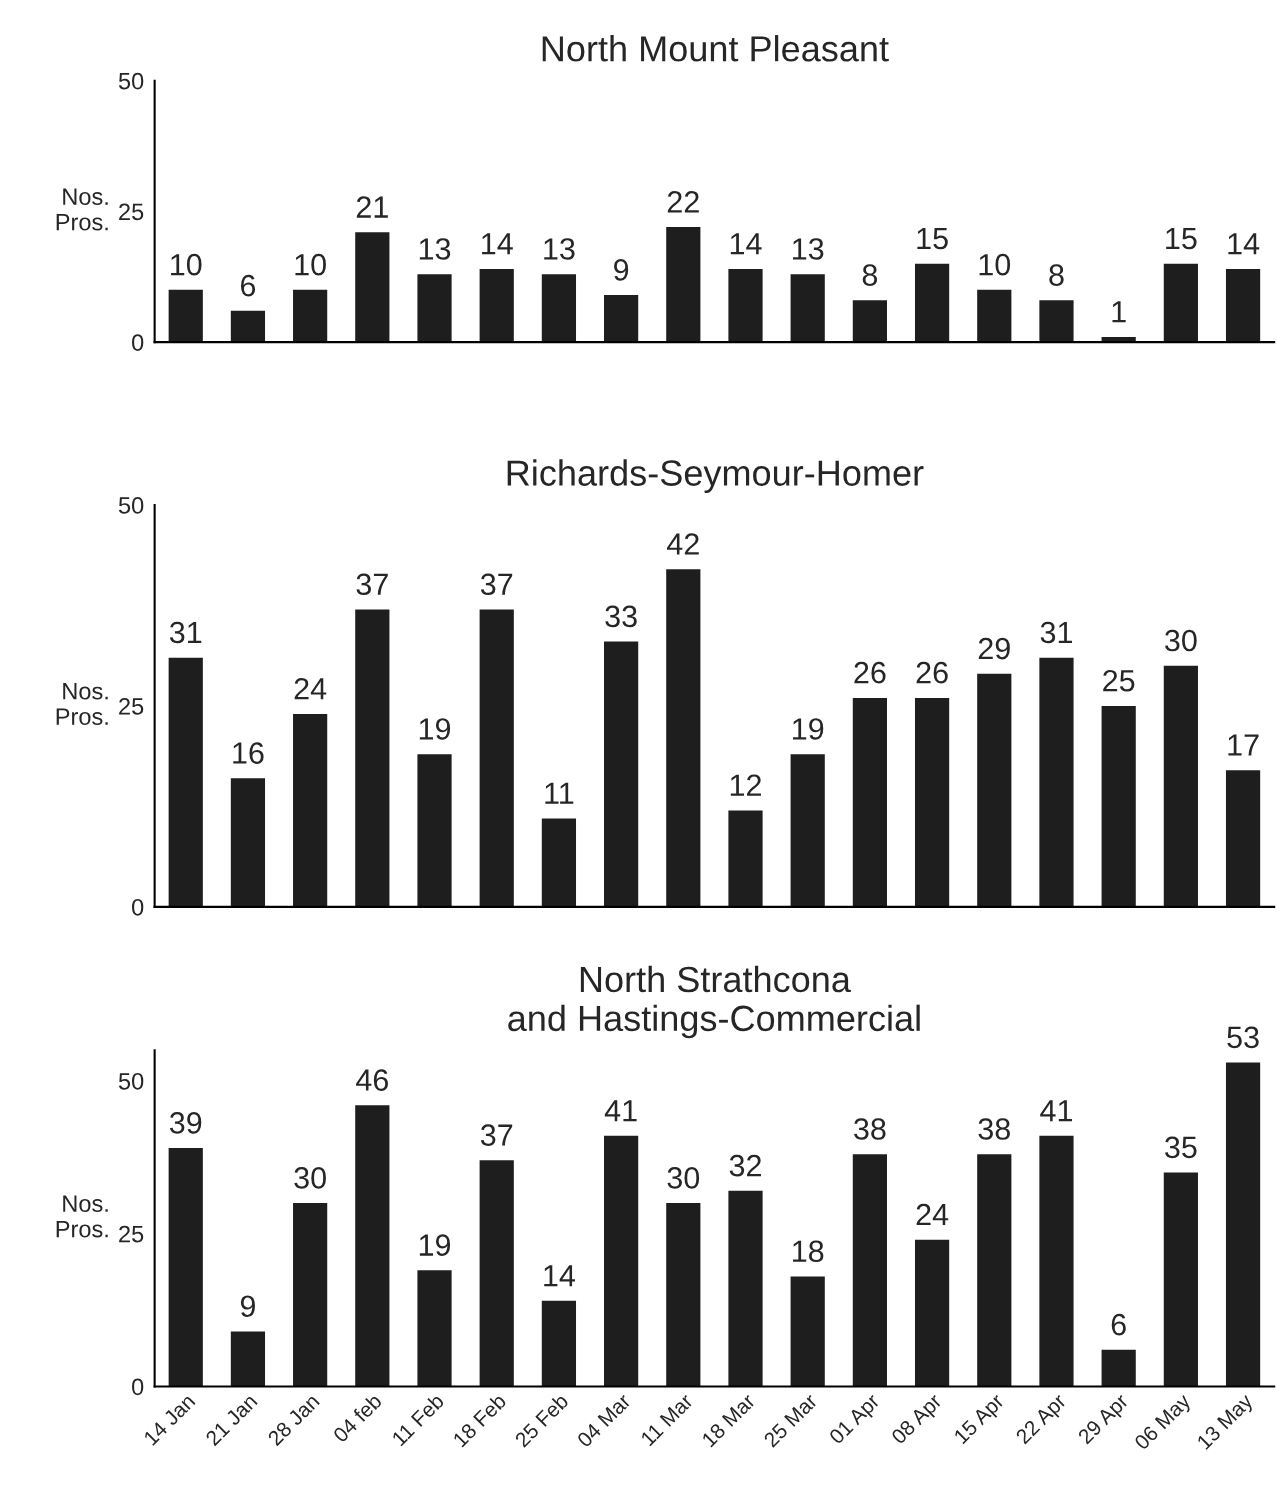 The image size is (1278, 1494). What do you see at coordinates (479, 1420) in the screenshot?
I see `x-tick-label: 18 Feb` at bounding box center [479, 1420].